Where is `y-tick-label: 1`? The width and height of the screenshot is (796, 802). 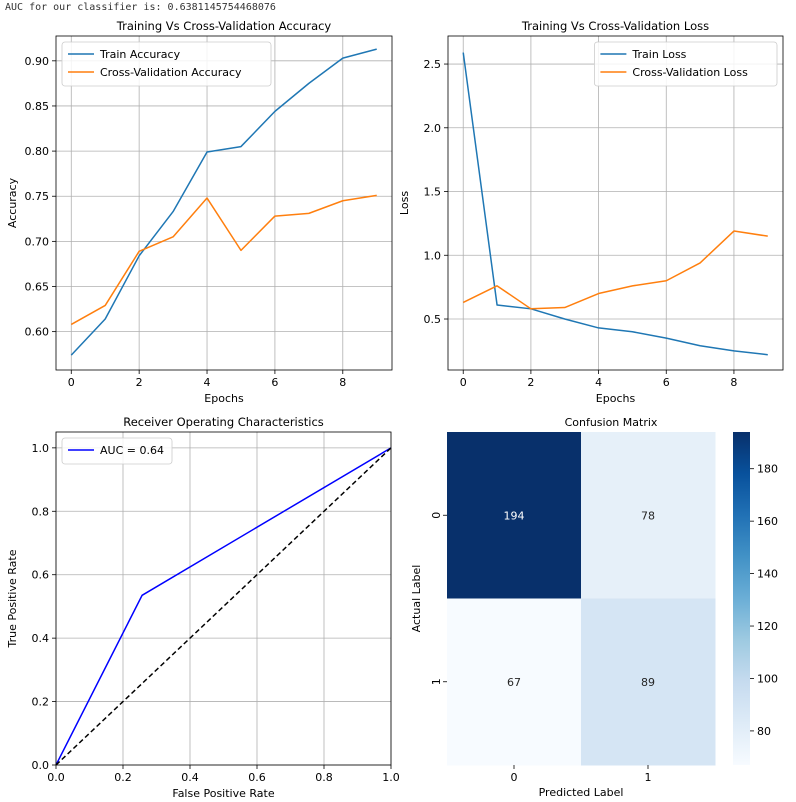
y-tick-label: 1 is located at coordinates (436, 681).